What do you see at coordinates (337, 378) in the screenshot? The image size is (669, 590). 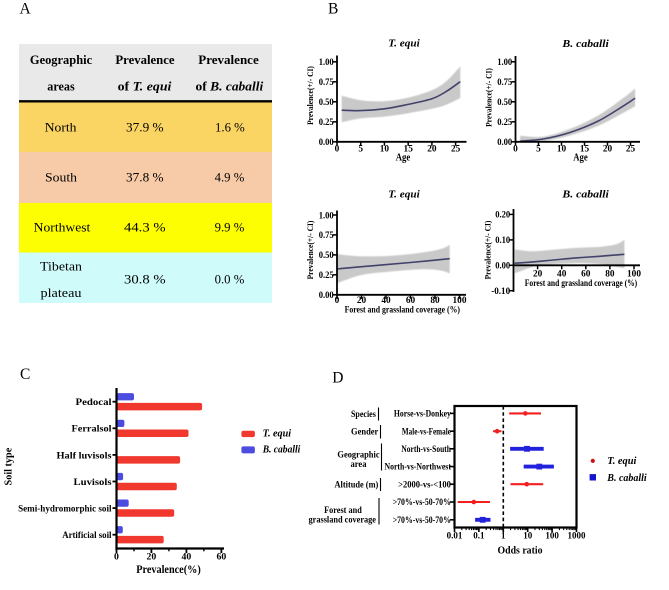 I see `svg-text: D` at bounding box center [337, 378].